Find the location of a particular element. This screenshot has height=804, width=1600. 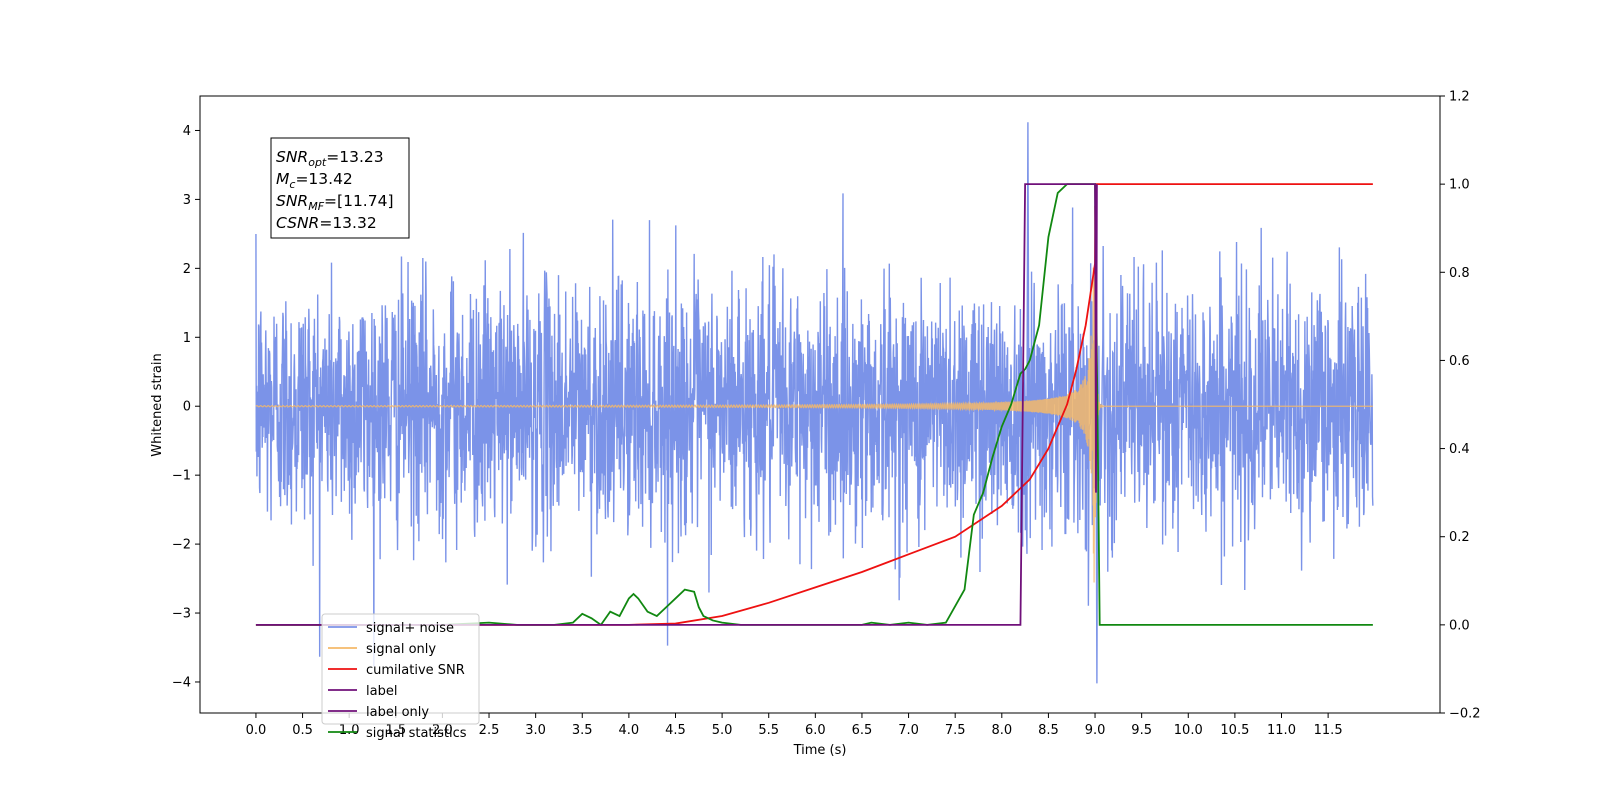

x-tick-label: 11.5 is located at coordinates (1328, 730).